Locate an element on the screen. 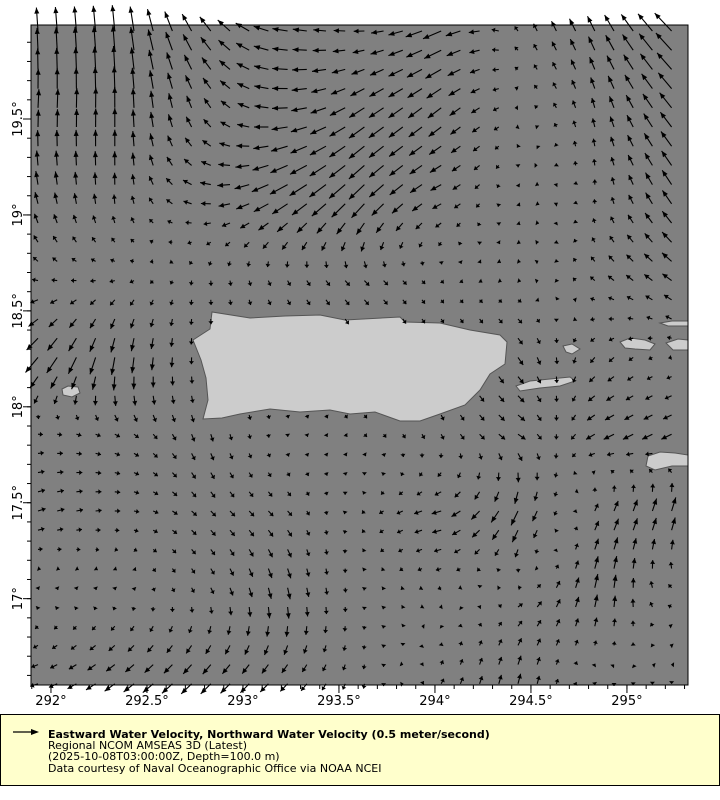 The width and height of the screenshot is (720, 800). y-tick-label: 18.5° is located at coordinates (18, 310).